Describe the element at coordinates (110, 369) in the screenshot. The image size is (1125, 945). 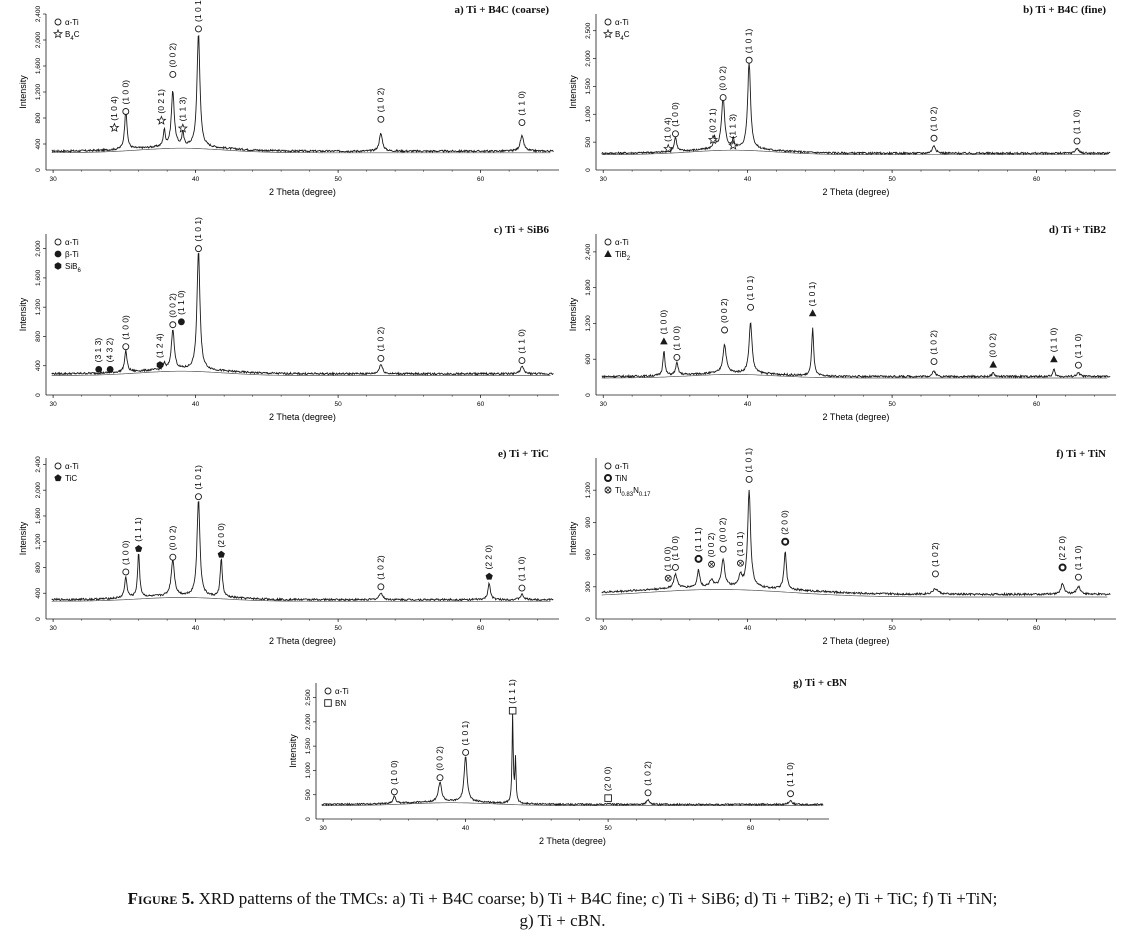
I see `circle-filled-marker` at that location.